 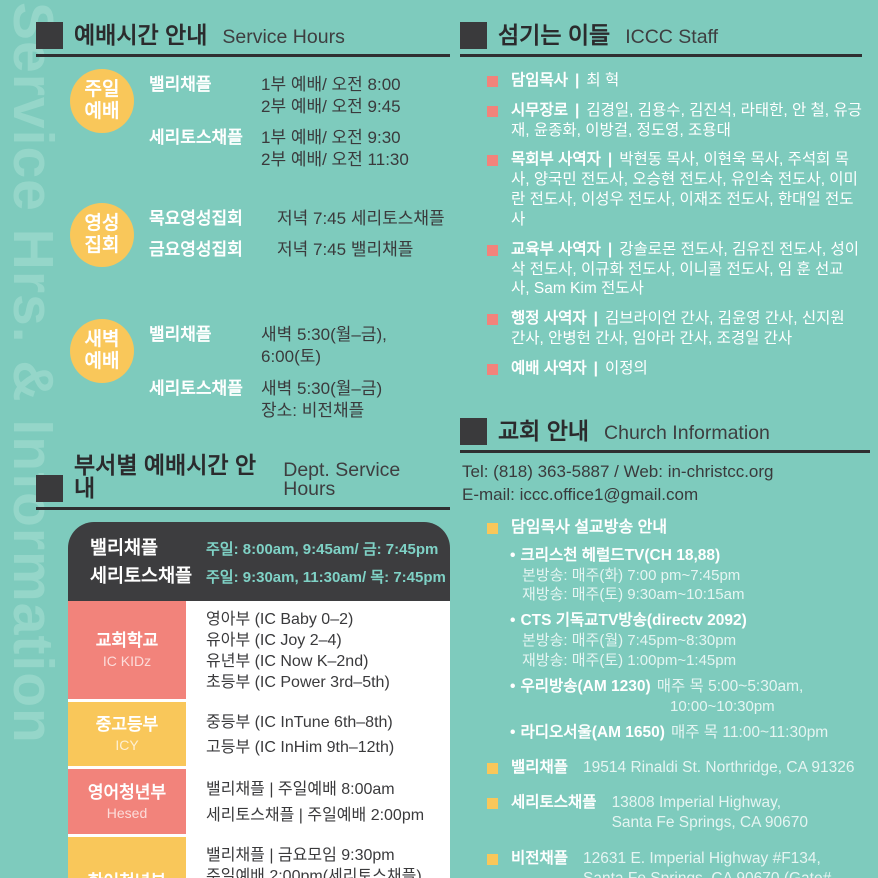 I want to click on broadcast-item: 라디오서울(AM 1650) 매주 목 11:00~11:30pm, so click(x=690, y=733).